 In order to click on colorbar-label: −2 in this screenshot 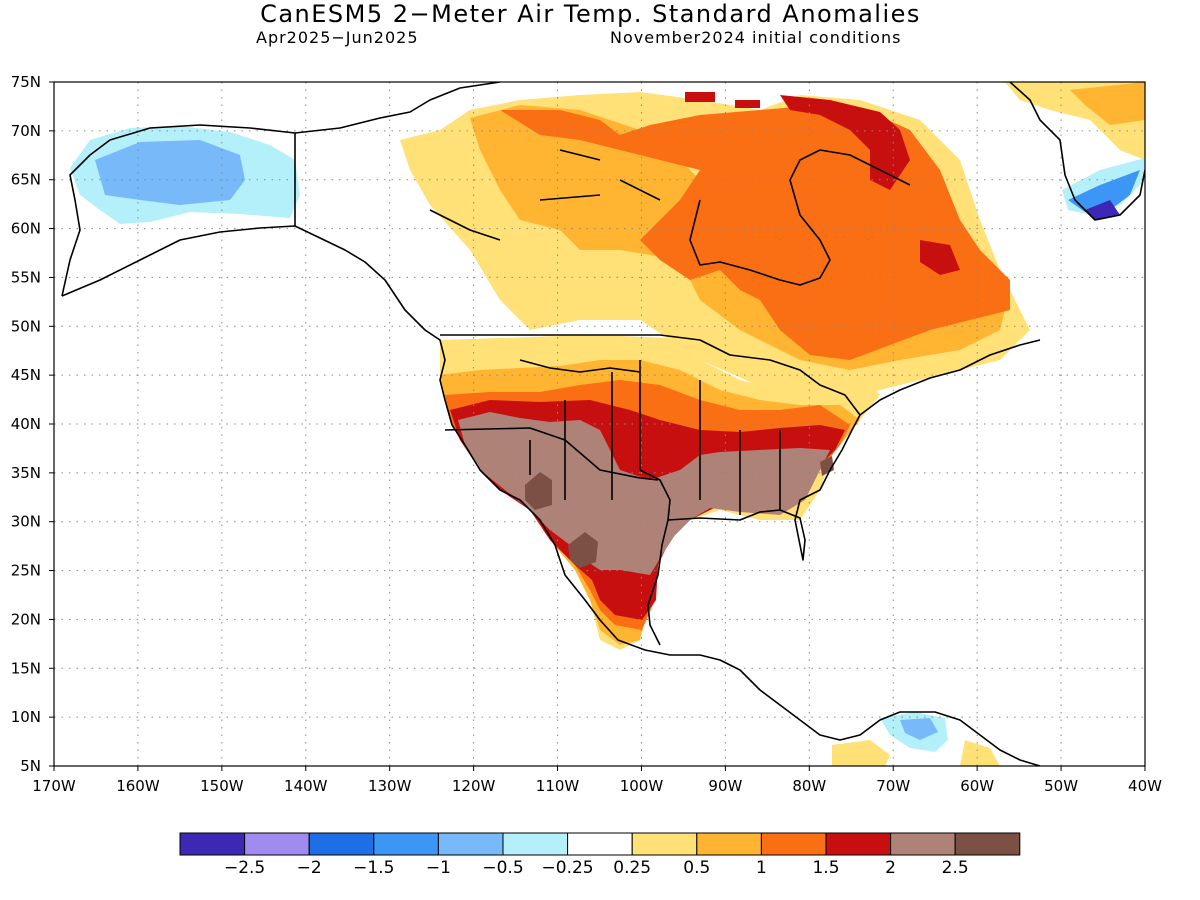, I will do `click(309, 868)`.